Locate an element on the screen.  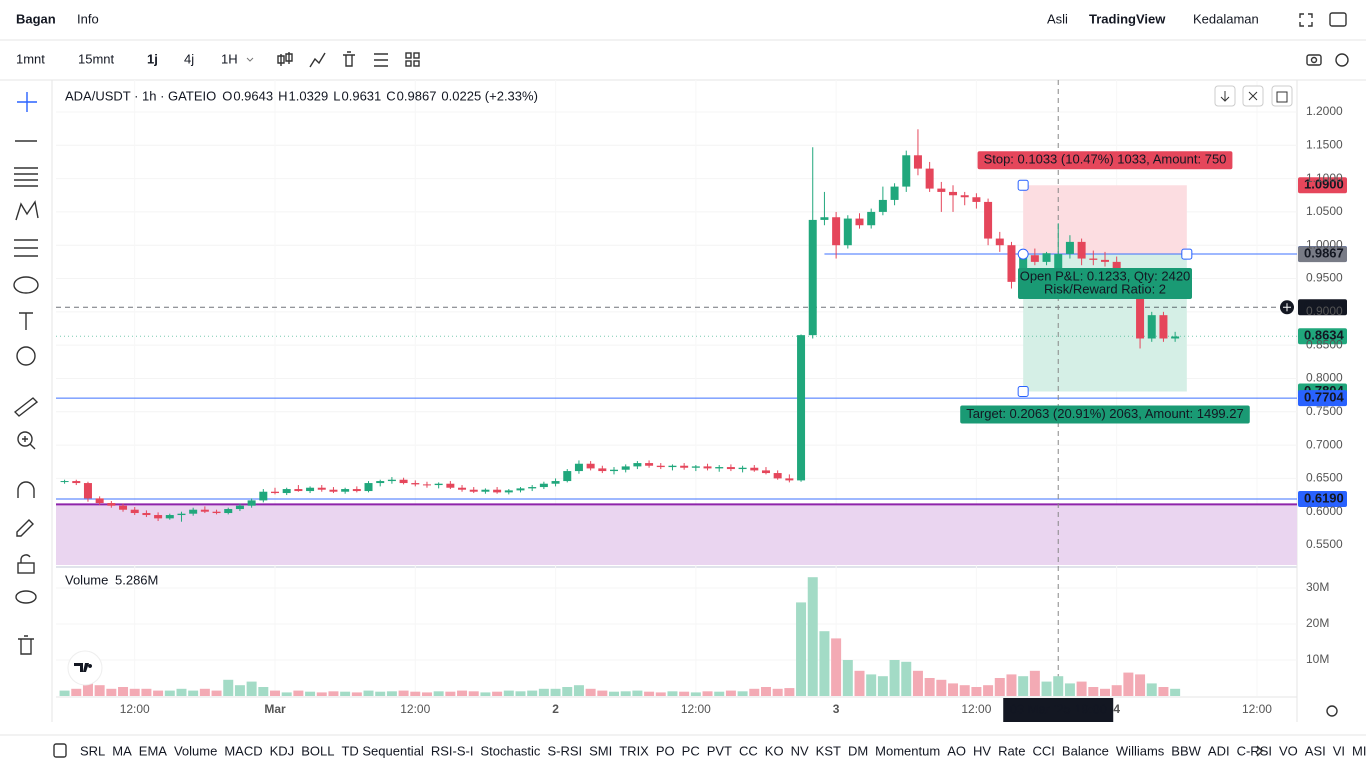
visibility-tool is located at coordinates (26, 597).